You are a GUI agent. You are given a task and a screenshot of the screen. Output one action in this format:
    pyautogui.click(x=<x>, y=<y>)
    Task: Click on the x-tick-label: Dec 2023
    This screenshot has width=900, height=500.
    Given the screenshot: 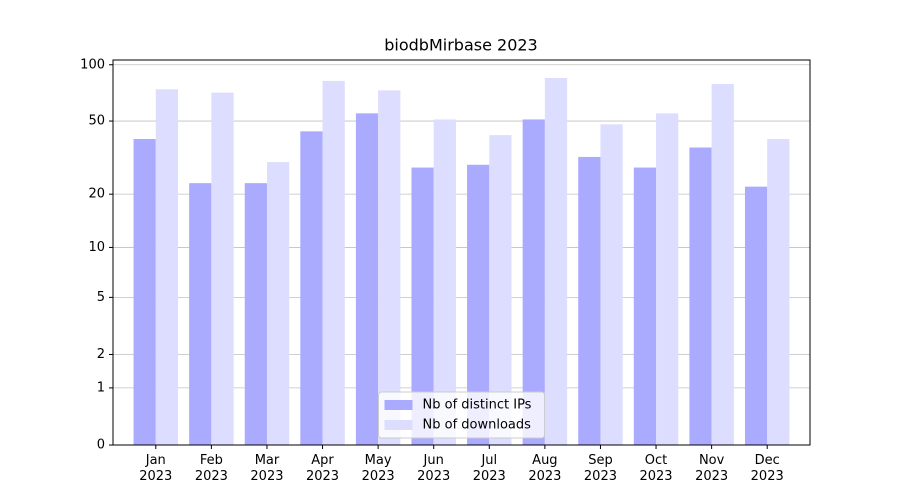 What is the action you would take?
    pyautogui.click(x=767, y=468)
    